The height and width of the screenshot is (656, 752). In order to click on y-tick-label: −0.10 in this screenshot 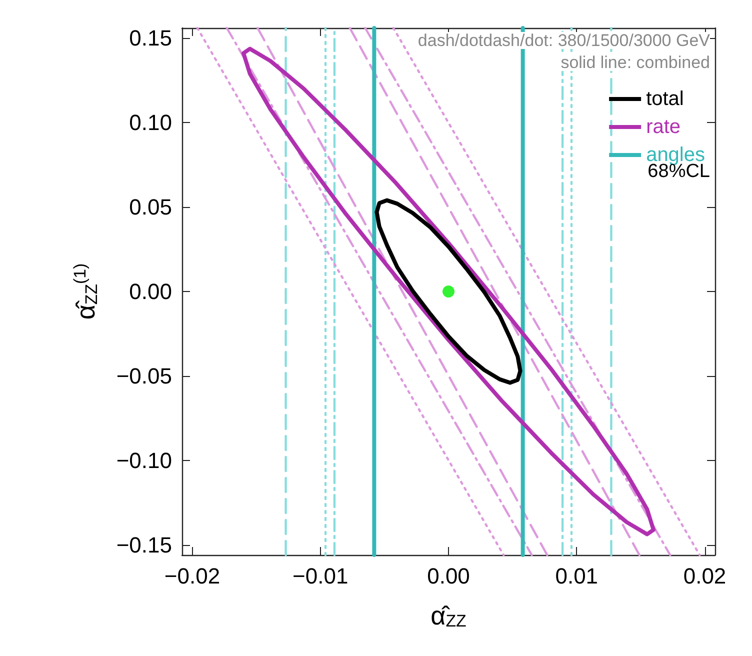, I will do `click(144, 460)`.